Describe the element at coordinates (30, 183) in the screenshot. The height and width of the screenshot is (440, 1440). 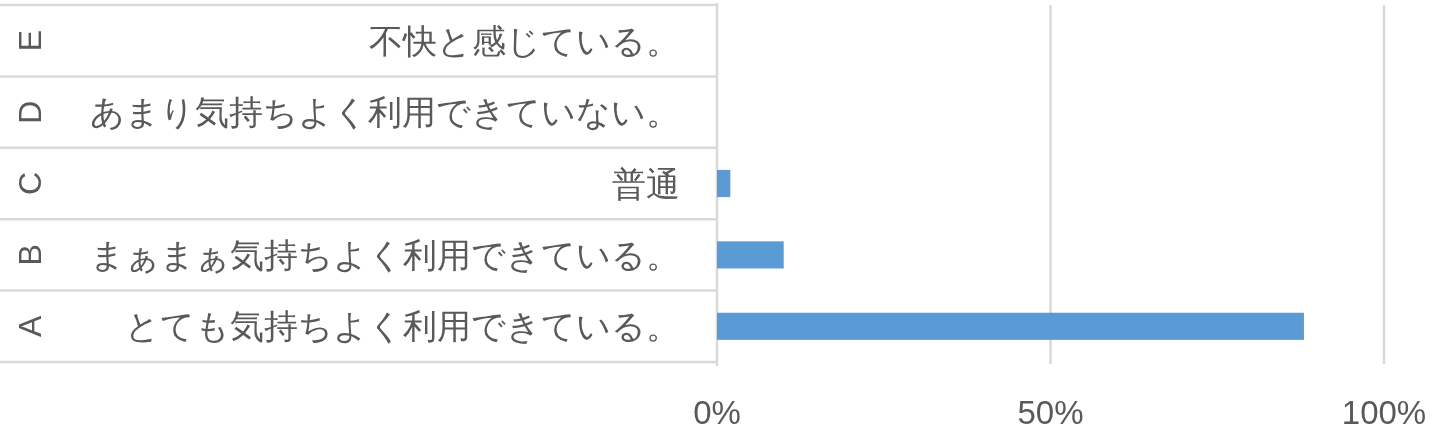
I see `text: C` at that location.